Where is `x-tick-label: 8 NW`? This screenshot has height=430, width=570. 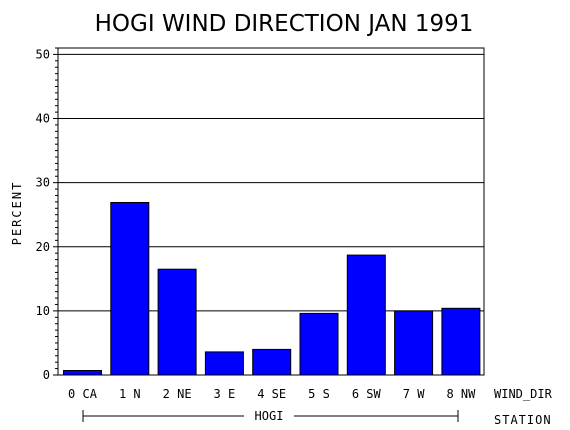
x-tick-label: 8 NW is located at coordinates (461, 394).